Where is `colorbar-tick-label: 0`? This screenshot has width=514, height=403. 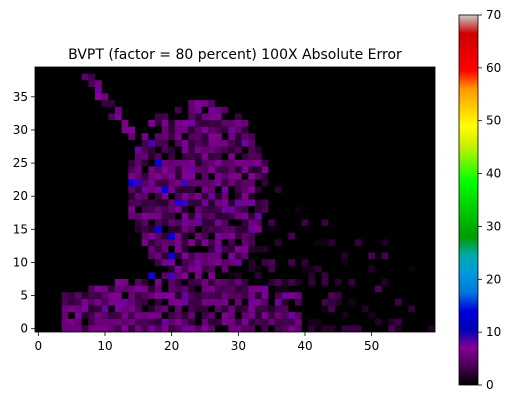
colorbar-tick-label: 0 is located at coordinates (490, 385).